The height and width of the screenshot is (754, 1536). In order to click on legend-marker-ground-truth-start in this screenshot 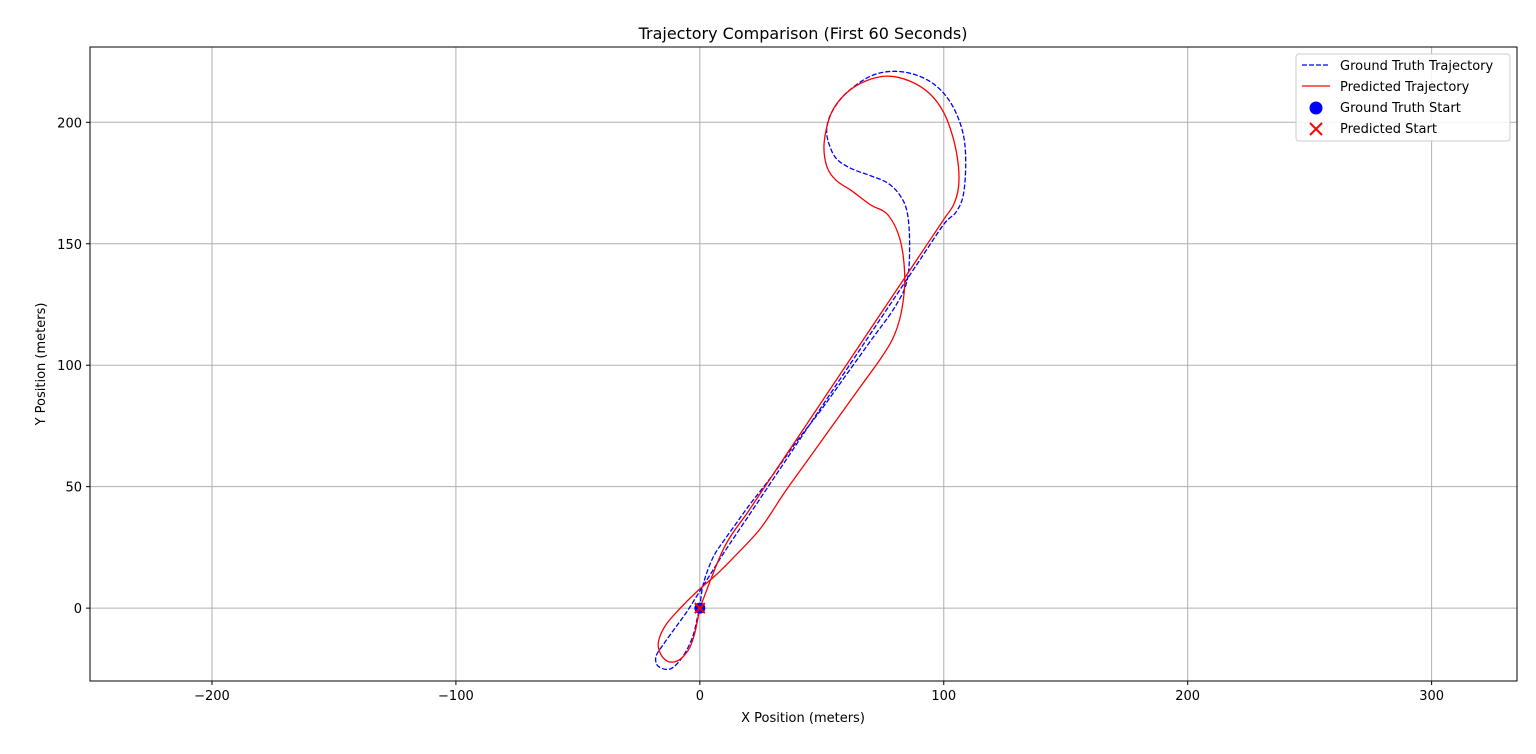, I will do `click(1316, 108)`.